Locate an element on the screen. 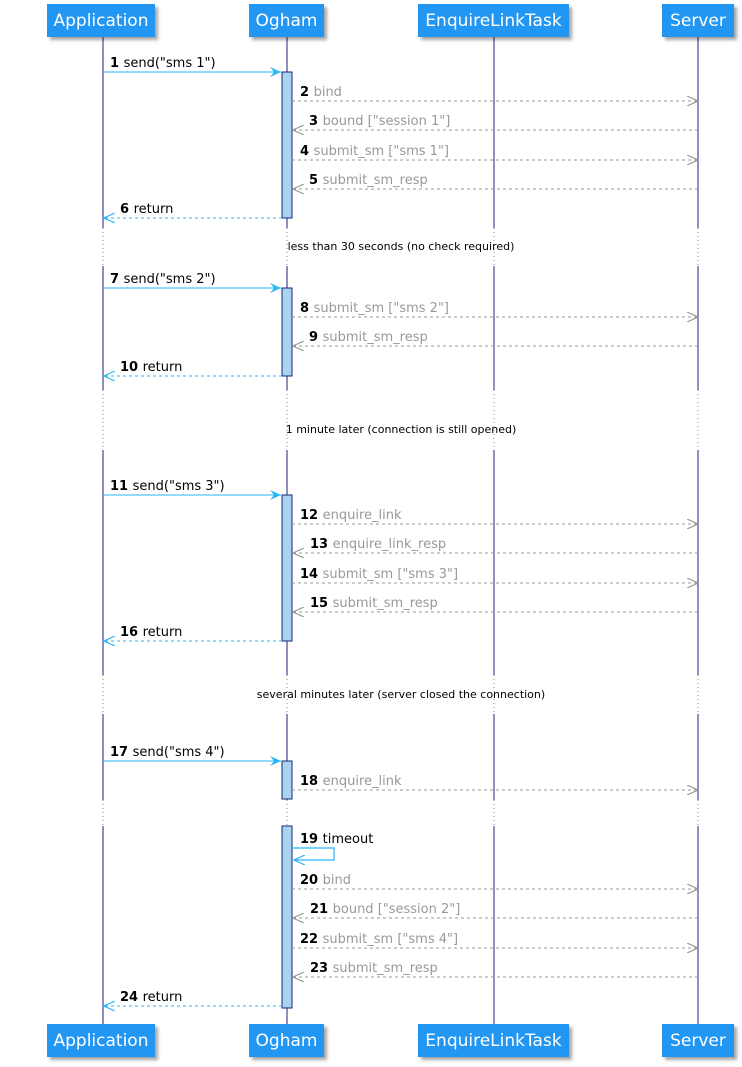 This screenshot has width=742, height=1067. message-number: 16 is located at coordinates (131, 632).